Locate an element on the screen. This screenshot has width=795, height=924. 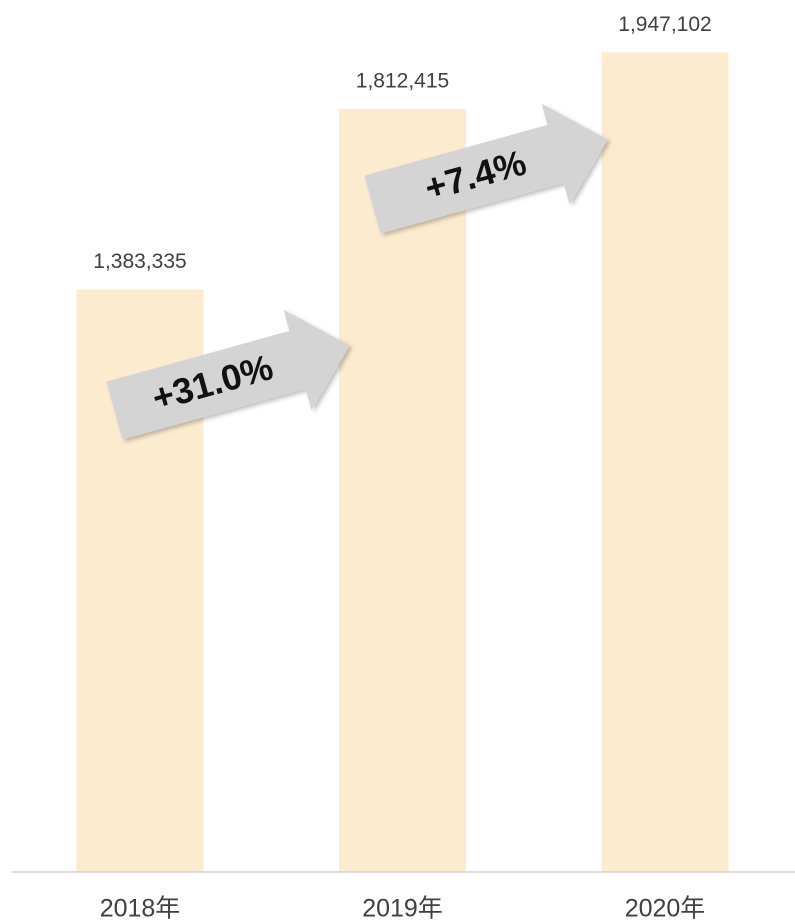
x-tick-label: 2019年 is located at coordinates (402, 909).